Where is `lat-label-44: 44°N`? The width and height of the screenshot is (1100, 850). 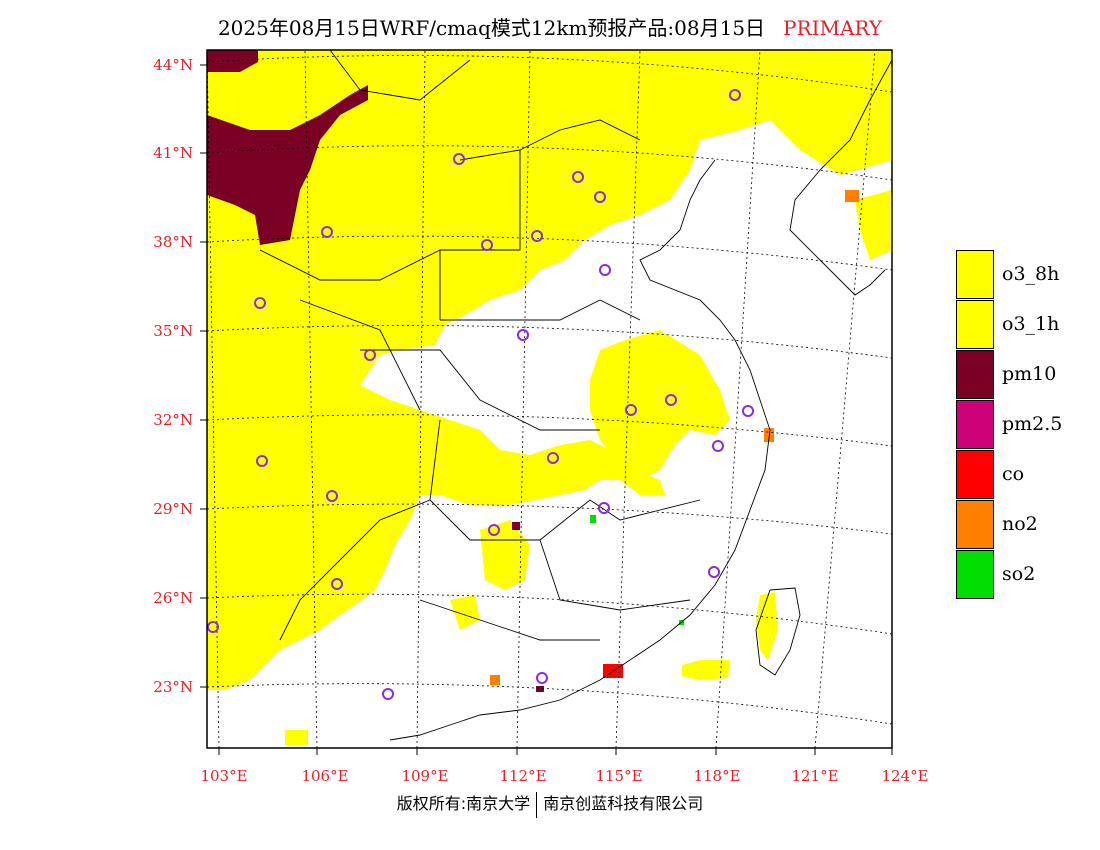 lat-label-44: 44°N is located at coordinates (173, 65).